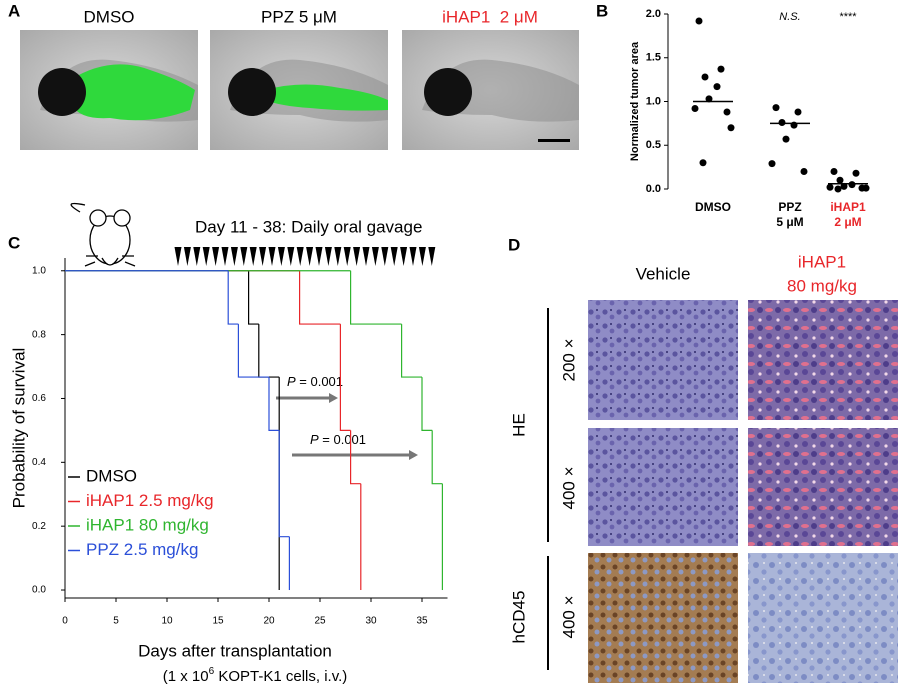 The height and width of the screenshot is (686, 900). I want to click on x-tick-label: 30, so click(371, 621).